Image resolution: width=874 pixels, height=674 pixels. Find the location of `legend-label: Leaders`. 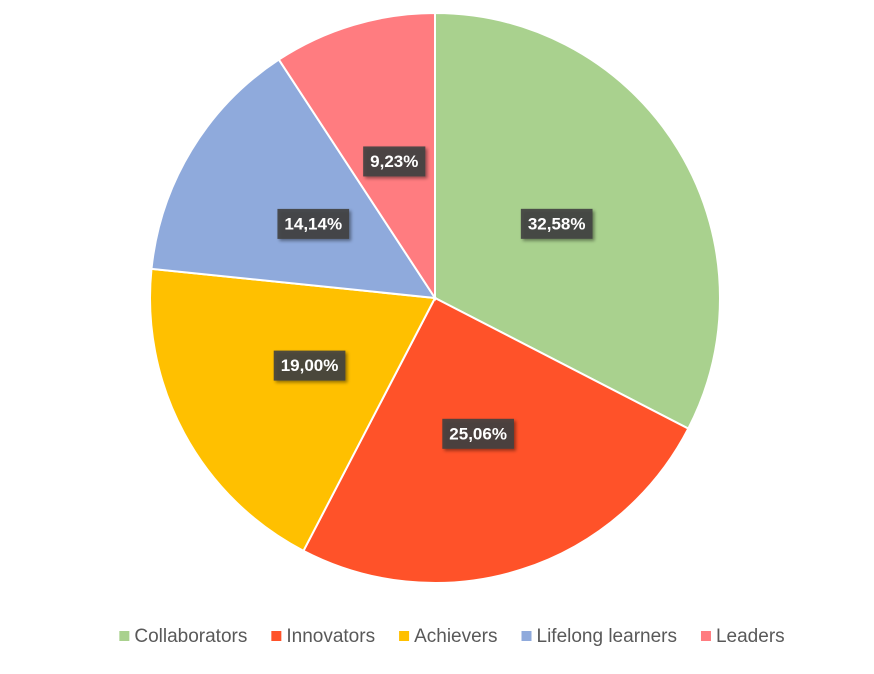

legend-label: Leaders is located at coordinates (750, 636).